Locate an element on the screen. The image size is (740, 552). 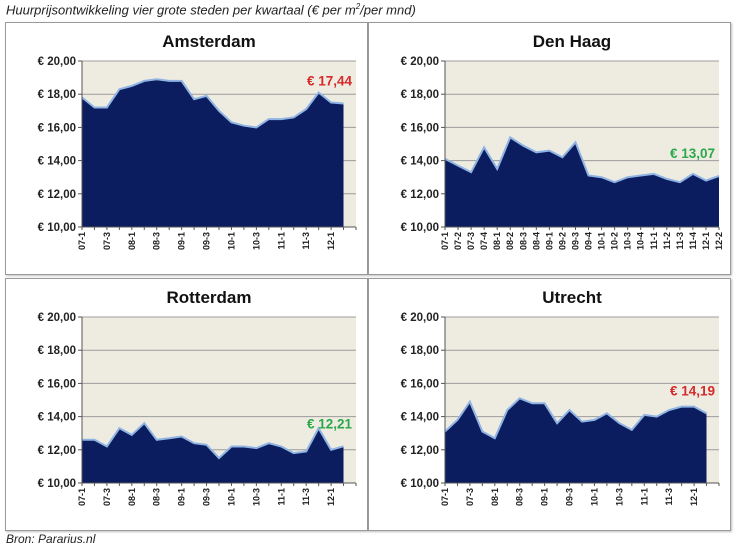
last-value-annotation: € 14,19 is located at coordinates (692, 390).